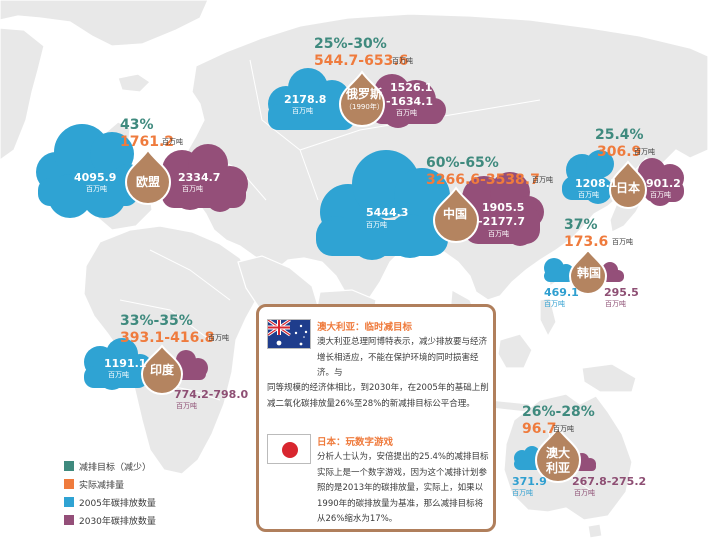  What do you see at coordinates (137, 125) in the screenshot?
I see `eu-target: 43%` at bounding box center [137, 125].